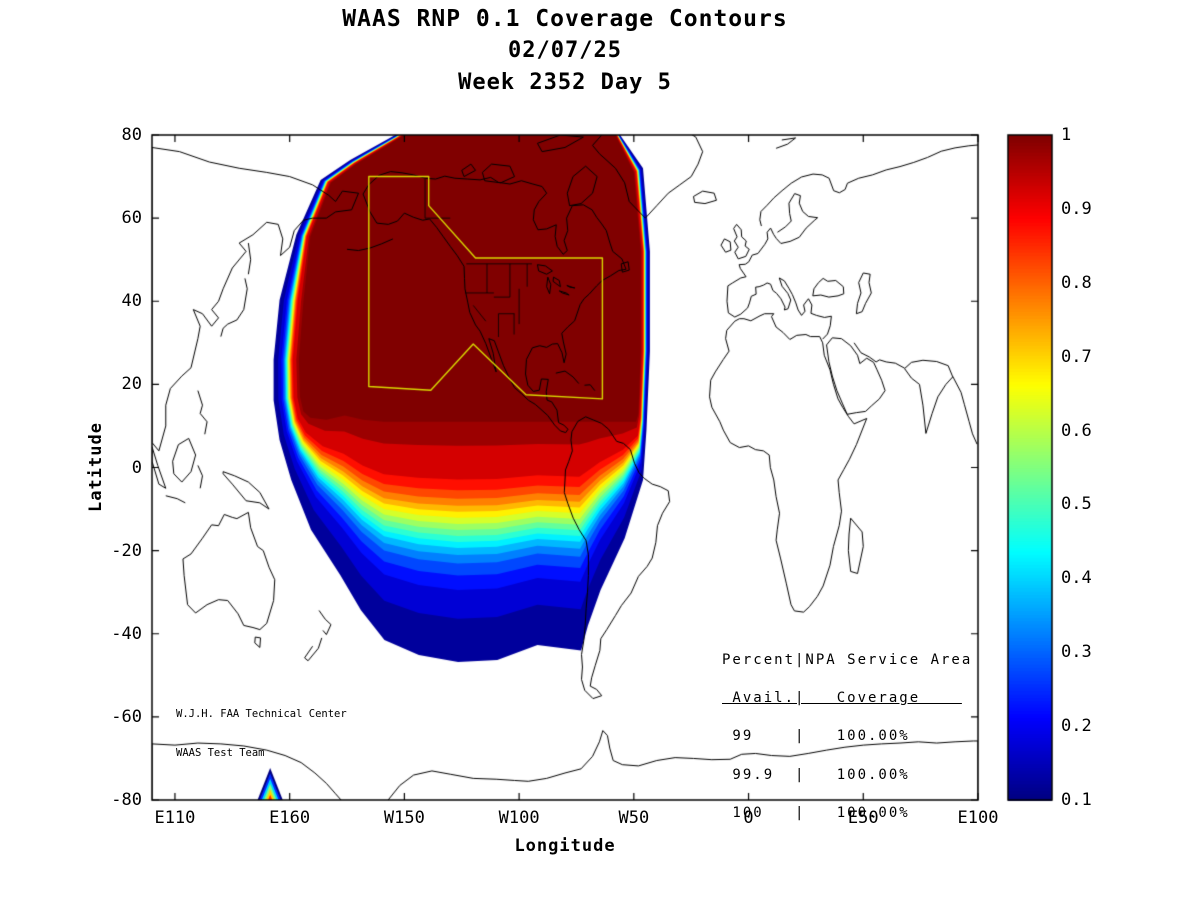  Describe the element at coordinates (175, 818) in the screenshot. I see `x-tick-label: E110` at that location.